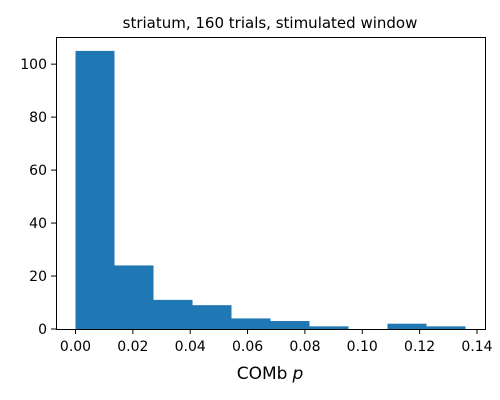 This screenshot has height=400, width=500. What do you see at coordinates (132, 347) in the screenshot?
I see `x-tick-label: 0.02` at bounding box center [132, 347].